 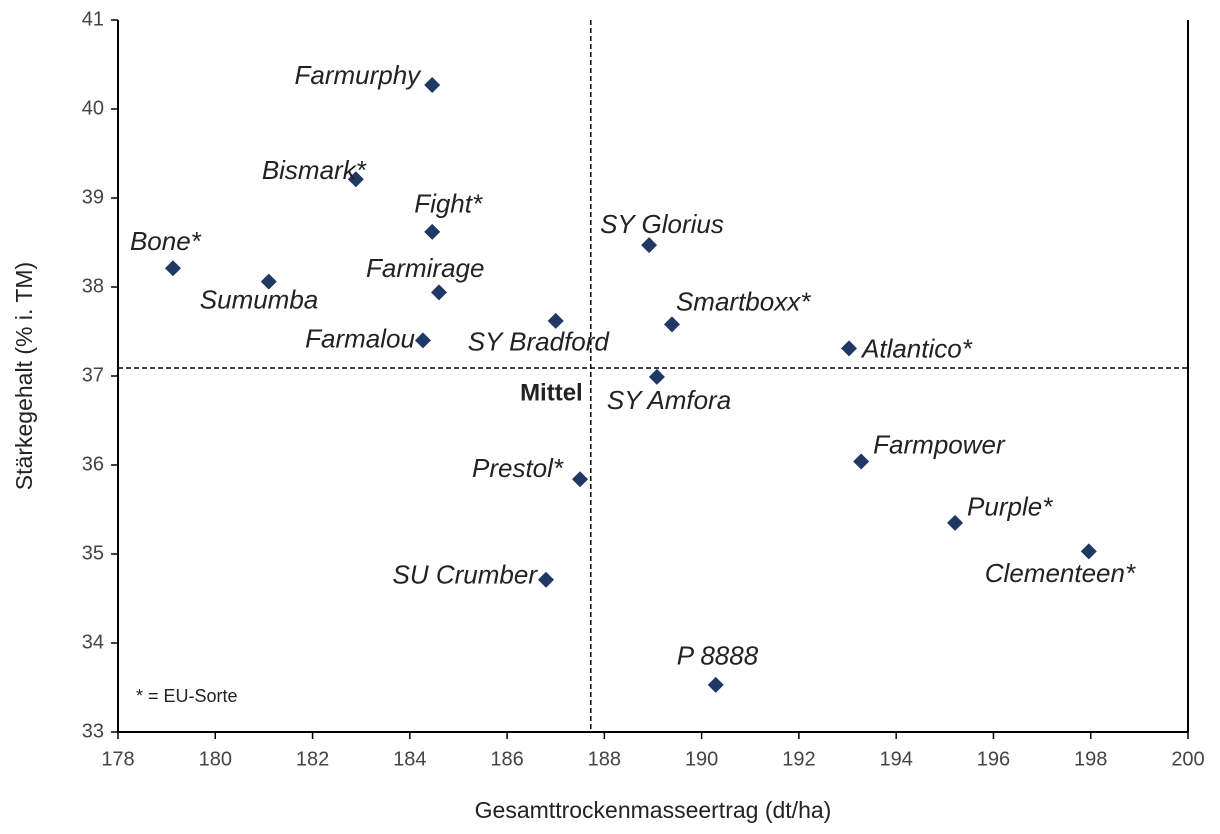 What do you see at coordinates (24, 376) in the screenshot?
I see `y-axis-label: Stärkegehalt (% i. TM)` at bounding box center [24, 376].